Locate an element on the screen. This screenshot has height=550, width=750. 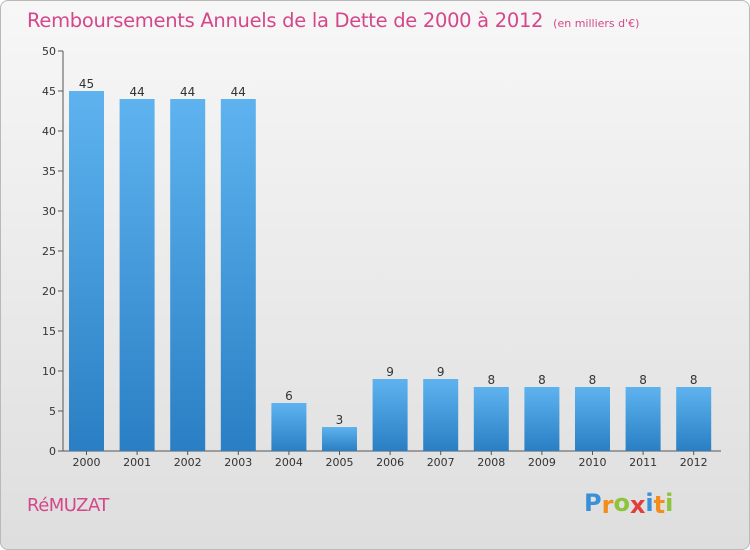
y-tick-label: 20 is located at coordinates (49, 291).